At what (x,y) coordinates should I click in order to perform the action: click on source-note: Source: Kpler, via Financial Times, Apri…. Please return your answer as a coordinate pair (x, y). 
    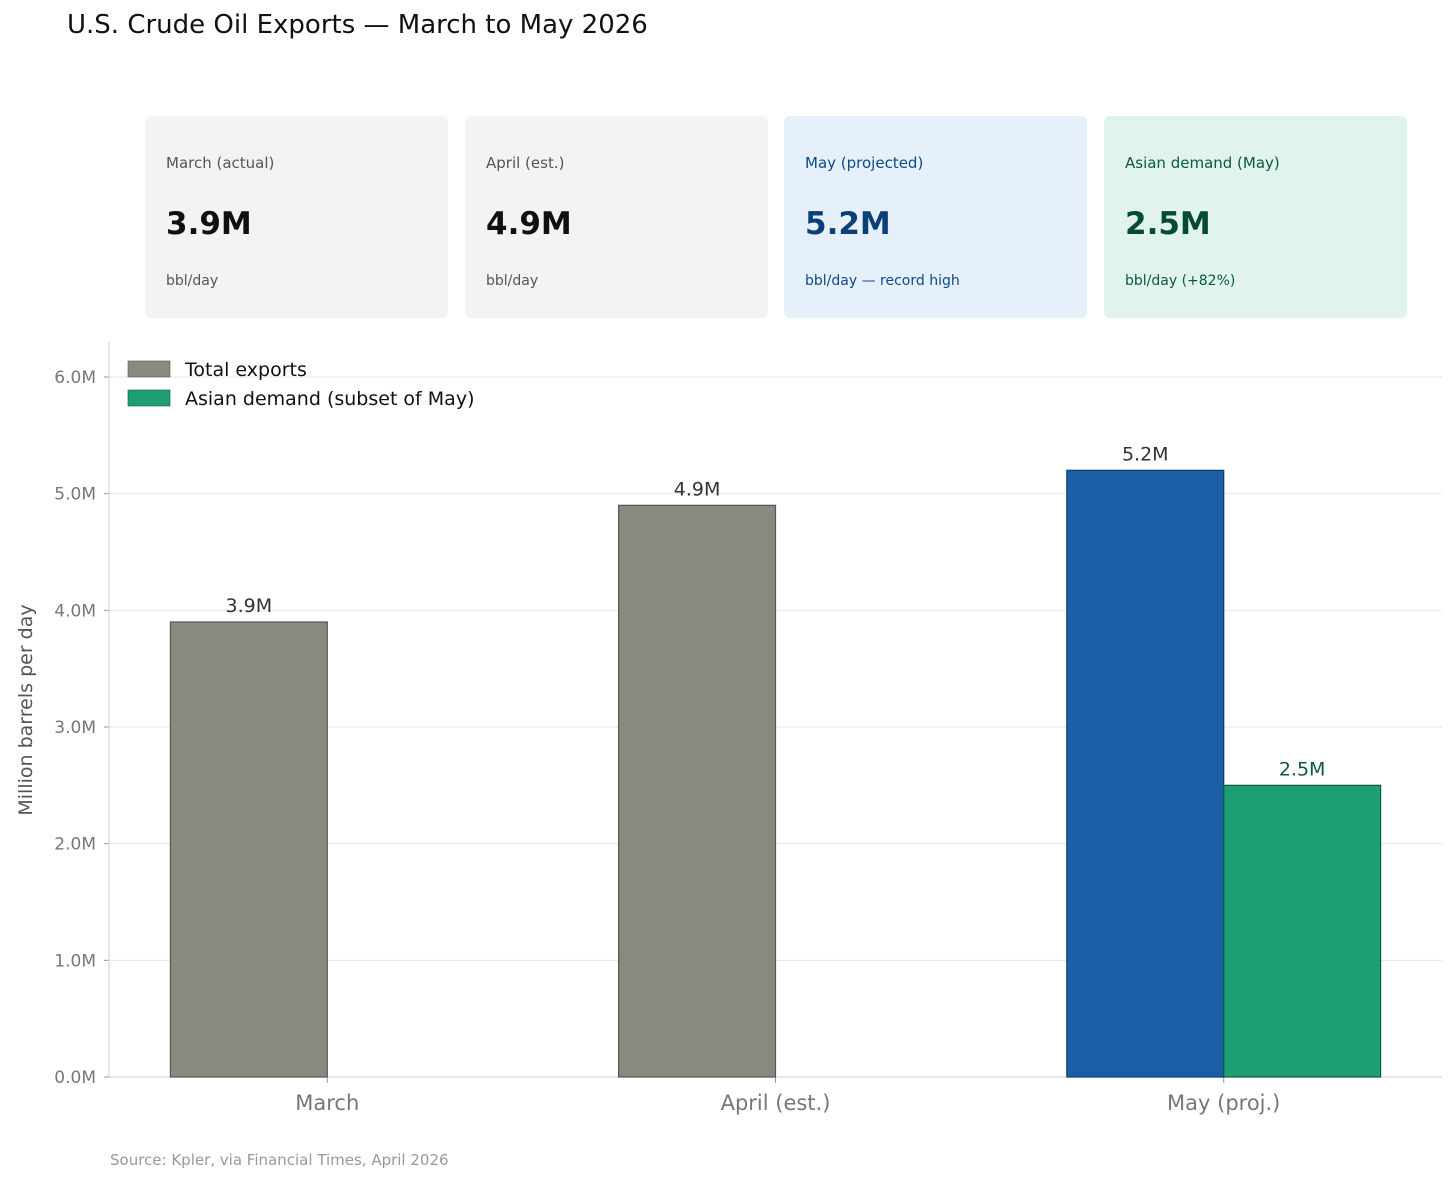
    Looking at the image, I should click on (279, 1160).